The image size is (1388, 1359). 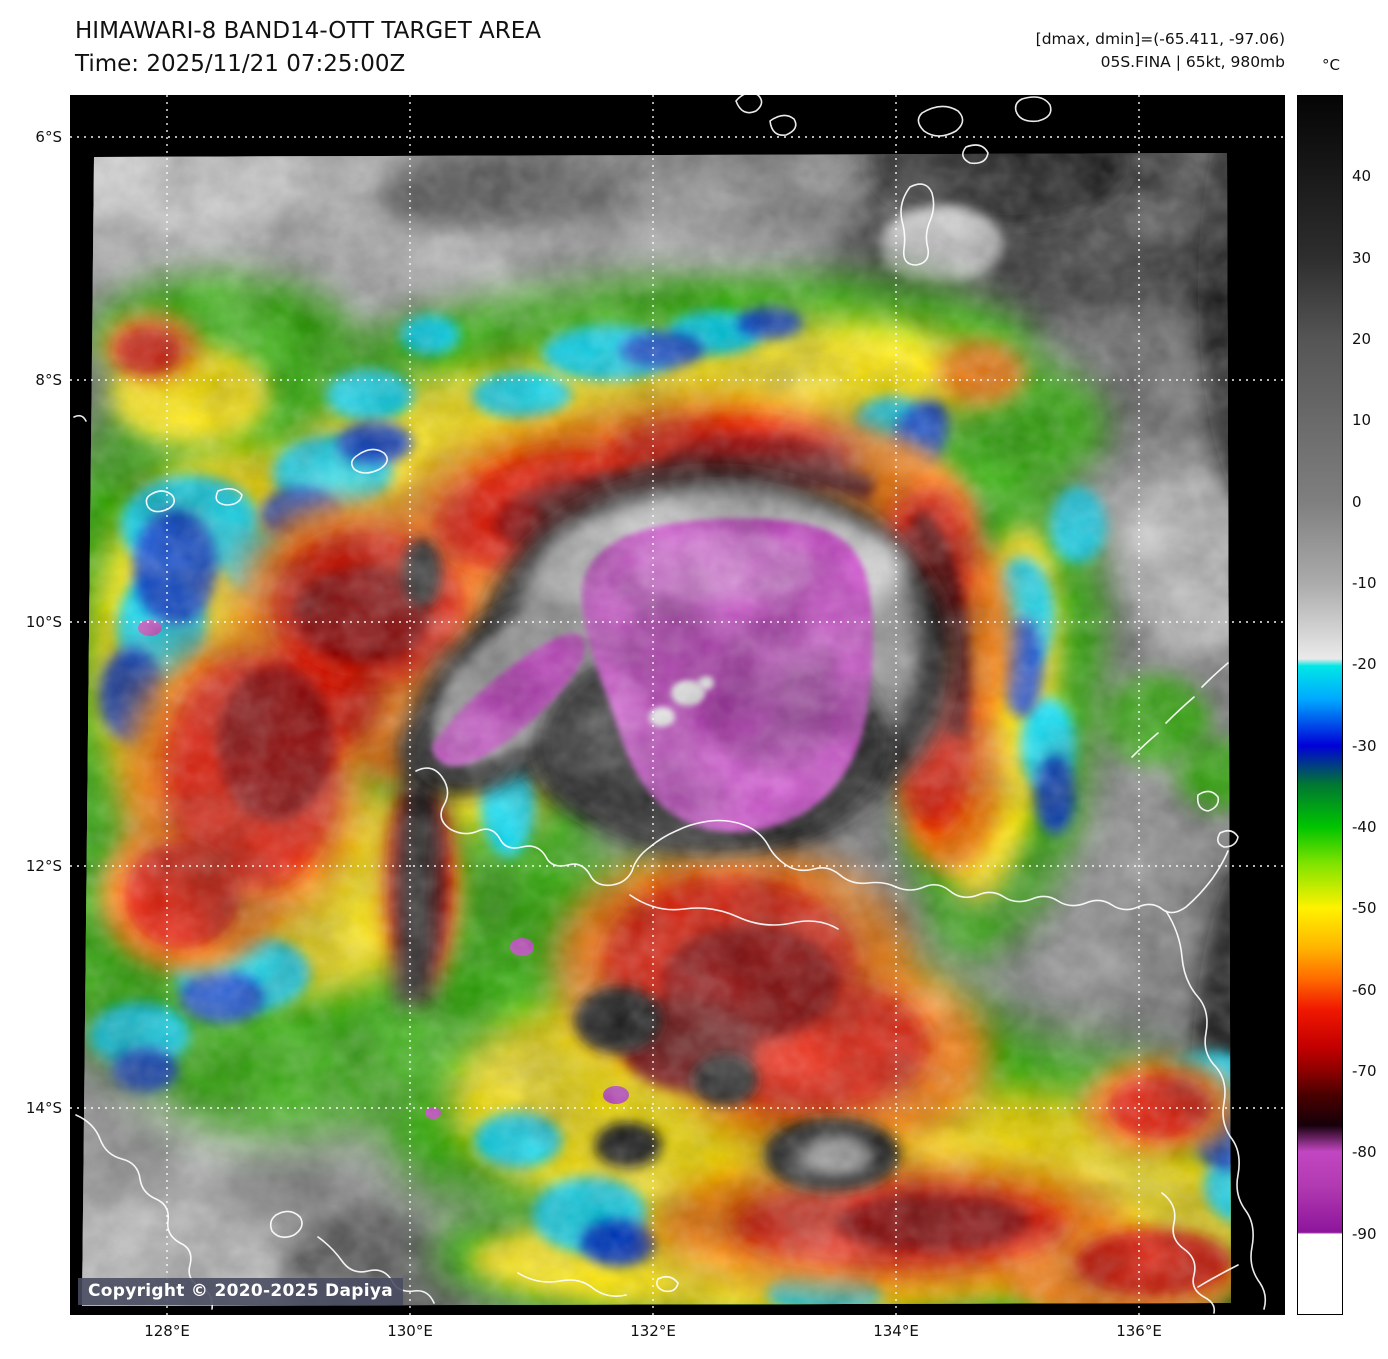 What do you see at coordinates (653, 1331) in the screenshot?
I see `lon-label: 132°E` at bounding box center [653, 1331].